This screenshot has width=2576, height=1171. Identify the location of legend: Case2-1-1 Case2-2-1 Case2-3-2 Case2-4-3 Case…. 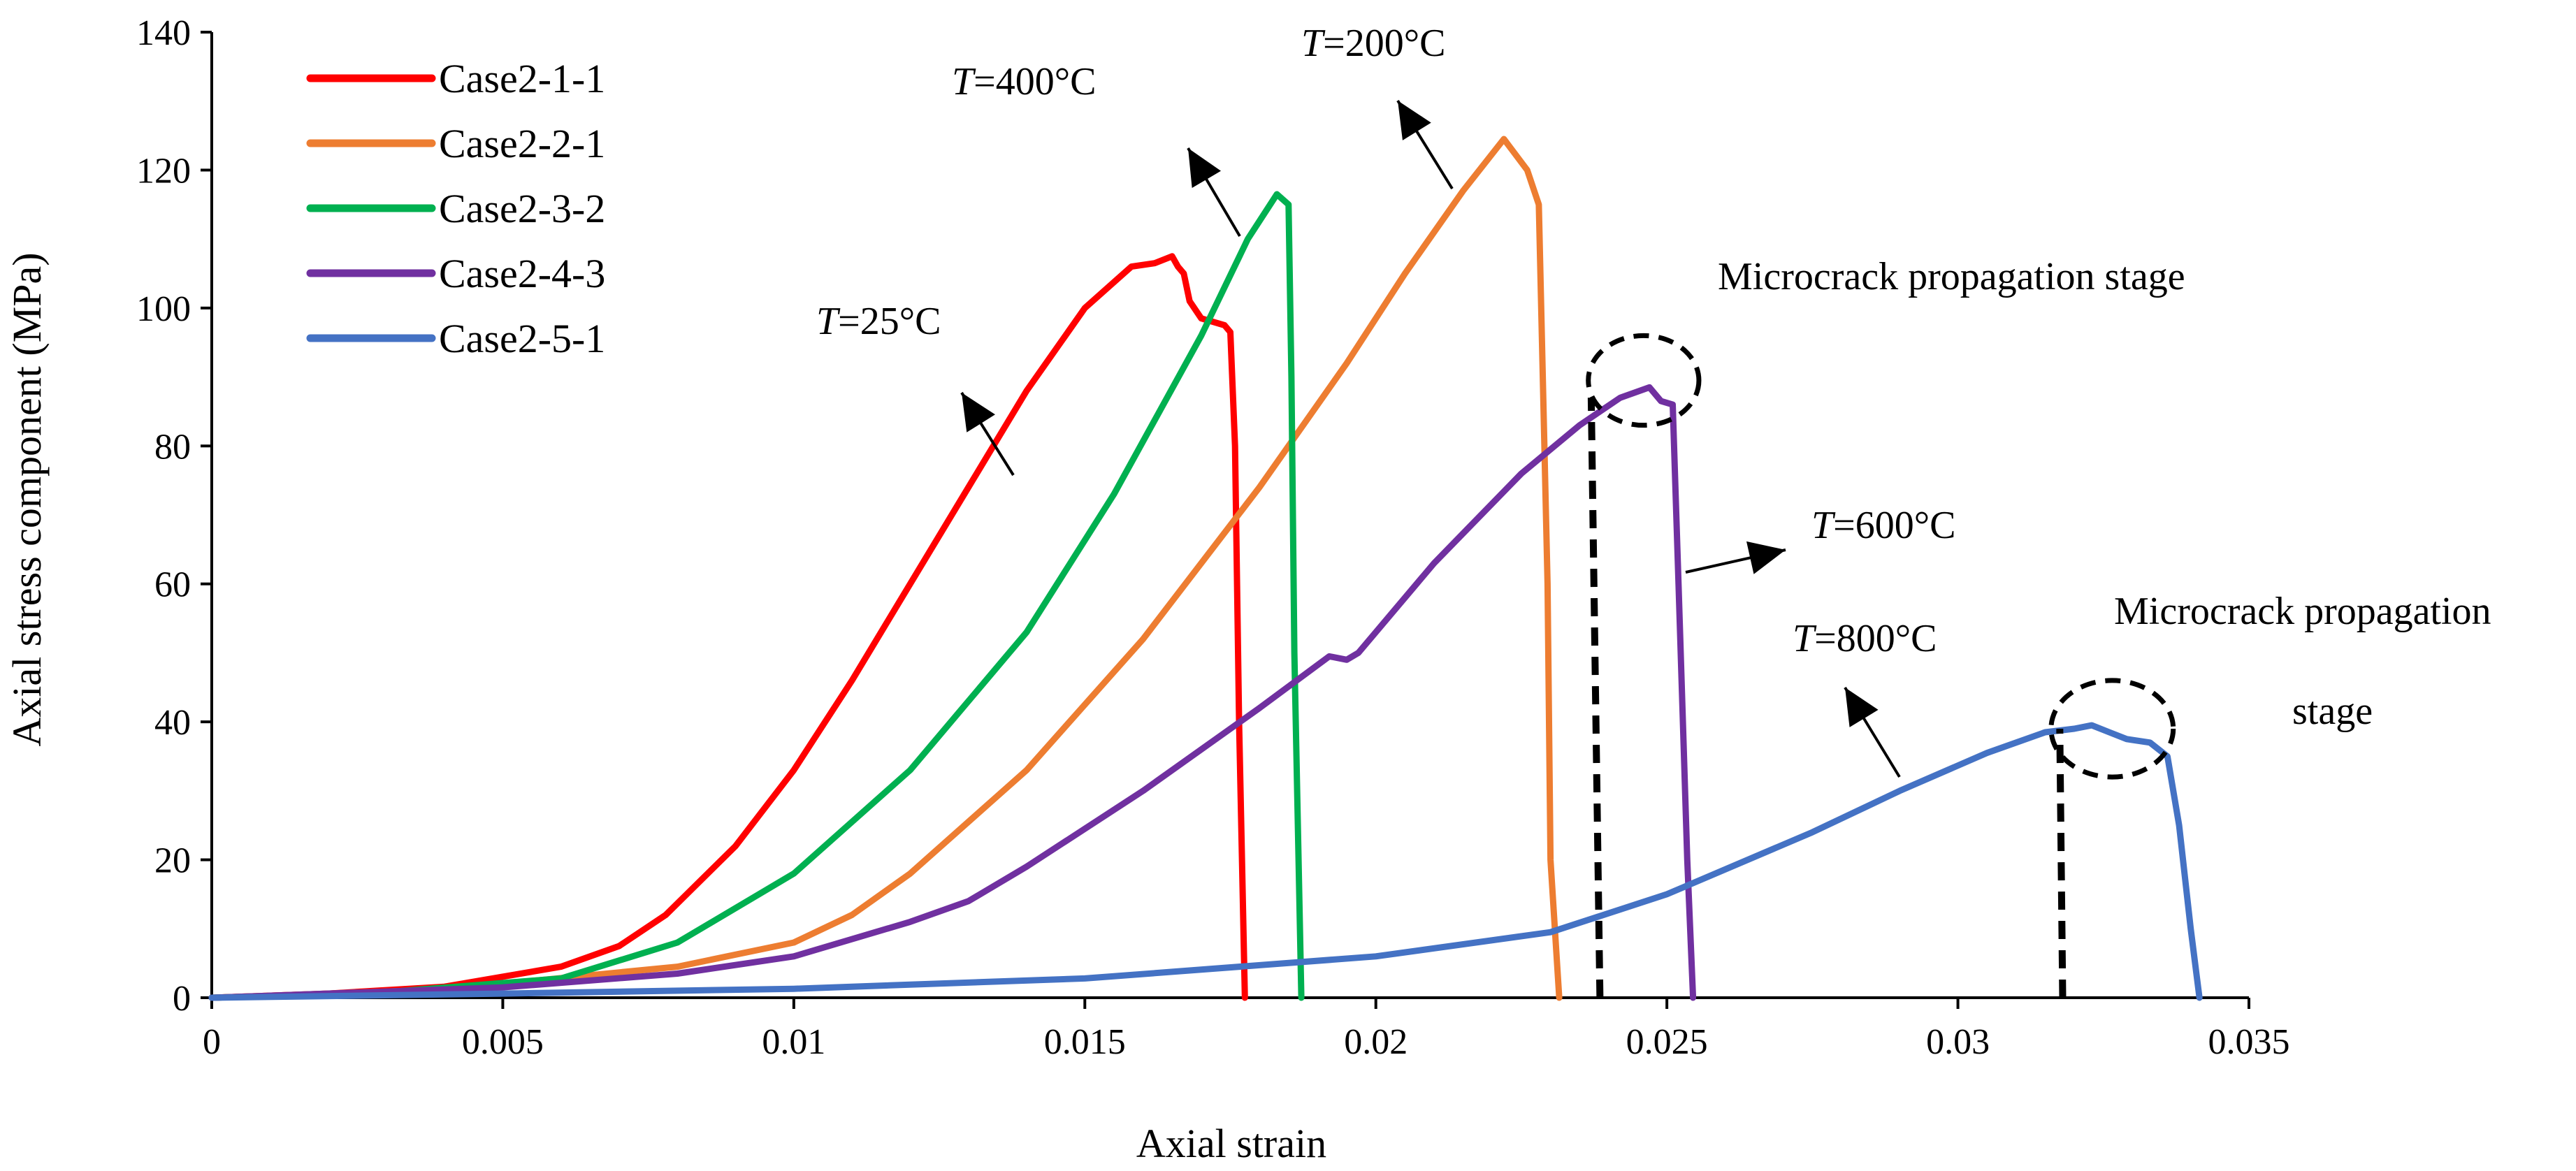
(456, 208).